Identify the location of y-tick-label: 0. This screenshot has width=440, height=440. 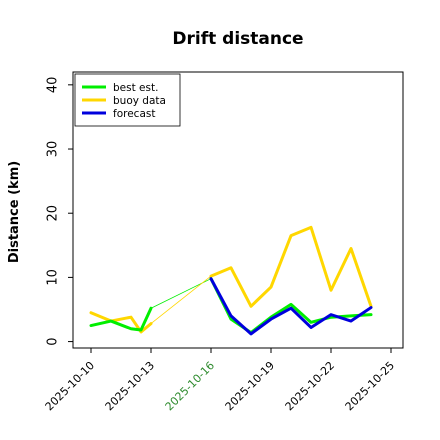
(53, 341).